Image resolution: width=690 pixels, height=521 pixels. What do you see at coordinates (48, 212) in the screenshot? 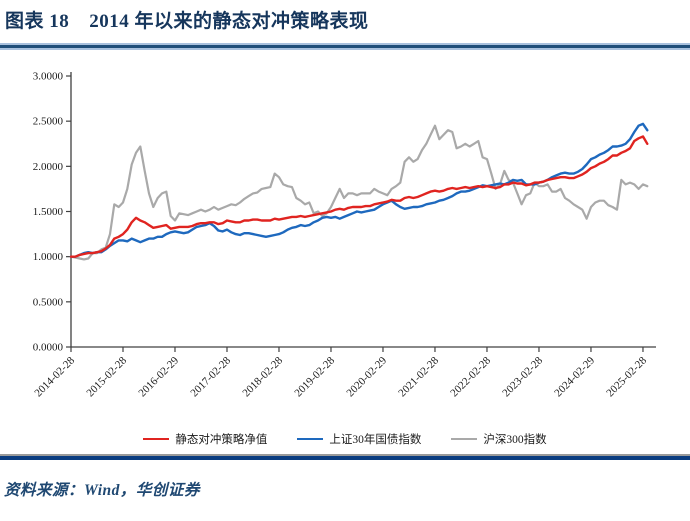
I see `y-axis-tick-label: 1.5000` at bounding box center [48, 212].